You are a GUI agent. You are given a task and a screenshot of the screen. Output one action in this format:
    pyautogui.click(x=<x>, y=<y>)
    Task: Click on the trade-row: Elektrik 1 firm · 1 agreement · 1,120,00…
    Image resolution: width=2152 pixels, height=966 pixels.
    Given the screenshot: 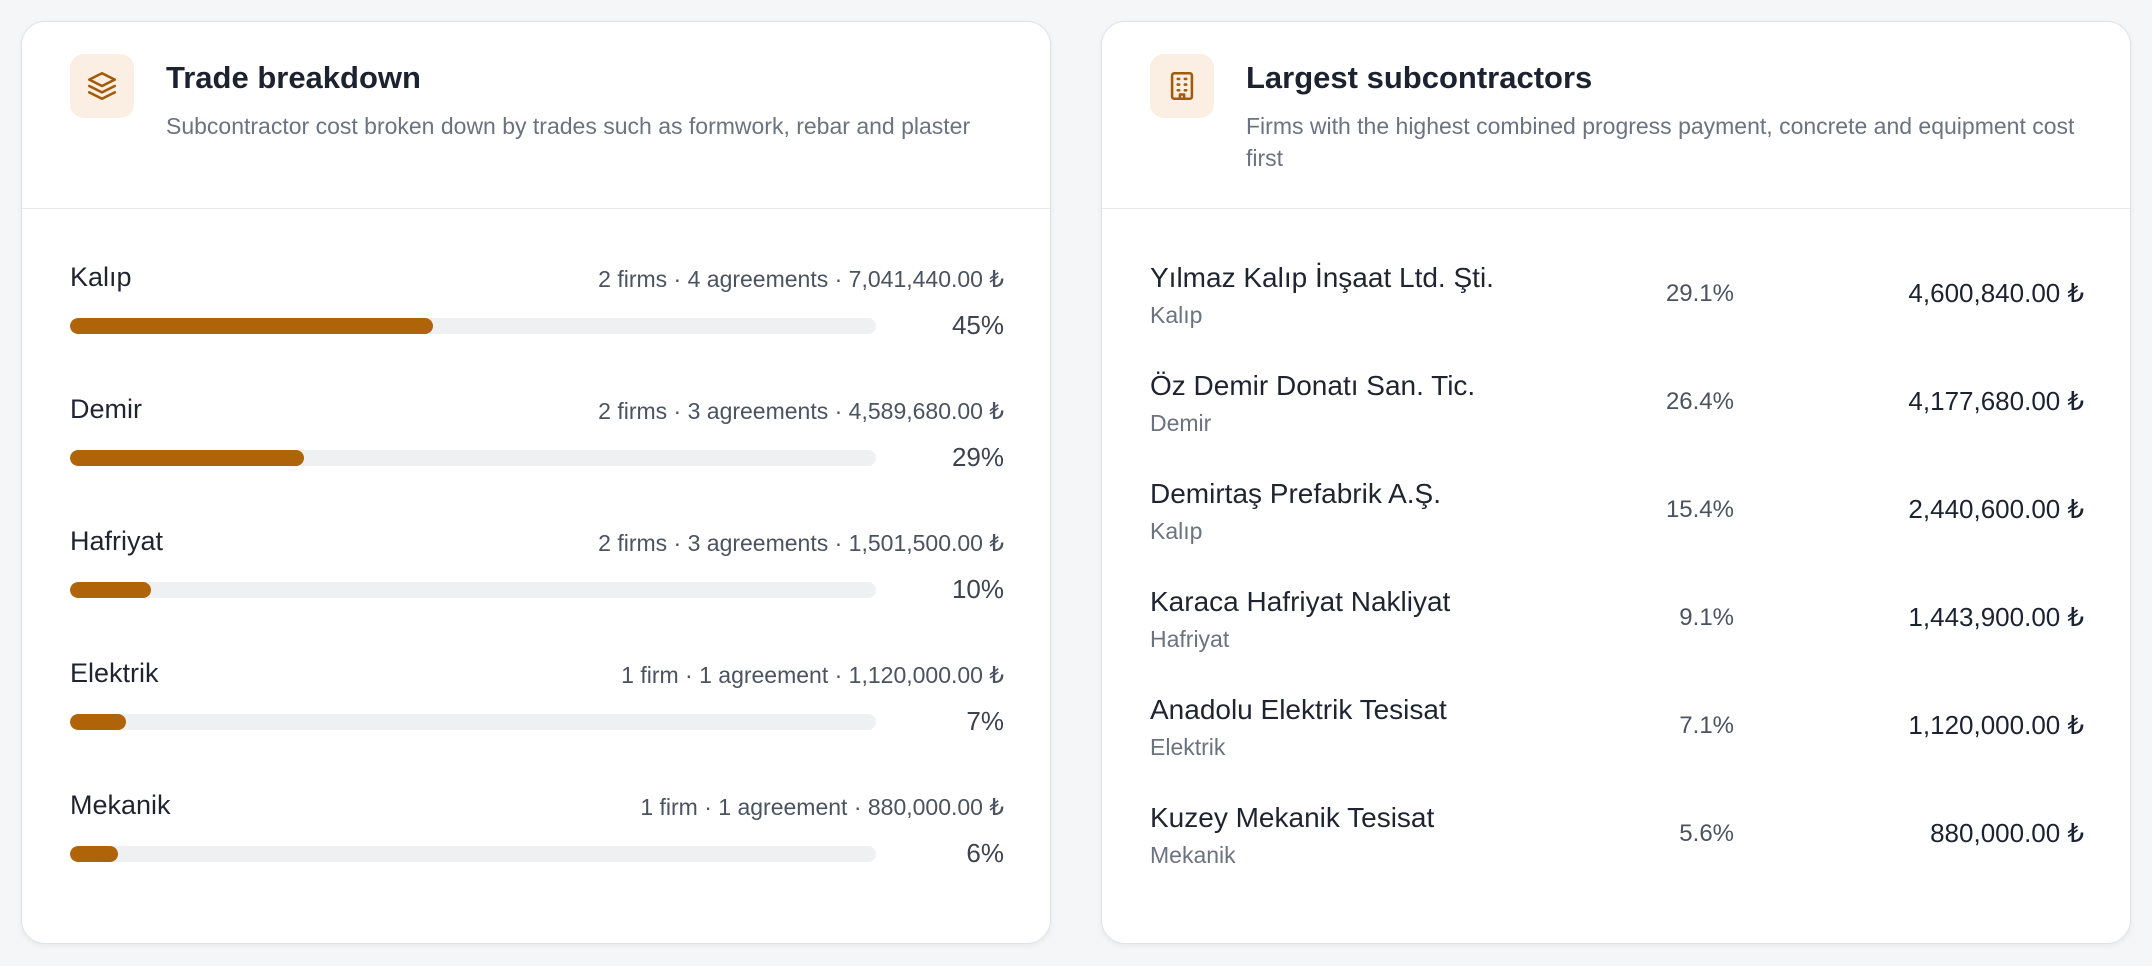 What is the action you would take?
    pyautogui.click(x=537, y=724)
    